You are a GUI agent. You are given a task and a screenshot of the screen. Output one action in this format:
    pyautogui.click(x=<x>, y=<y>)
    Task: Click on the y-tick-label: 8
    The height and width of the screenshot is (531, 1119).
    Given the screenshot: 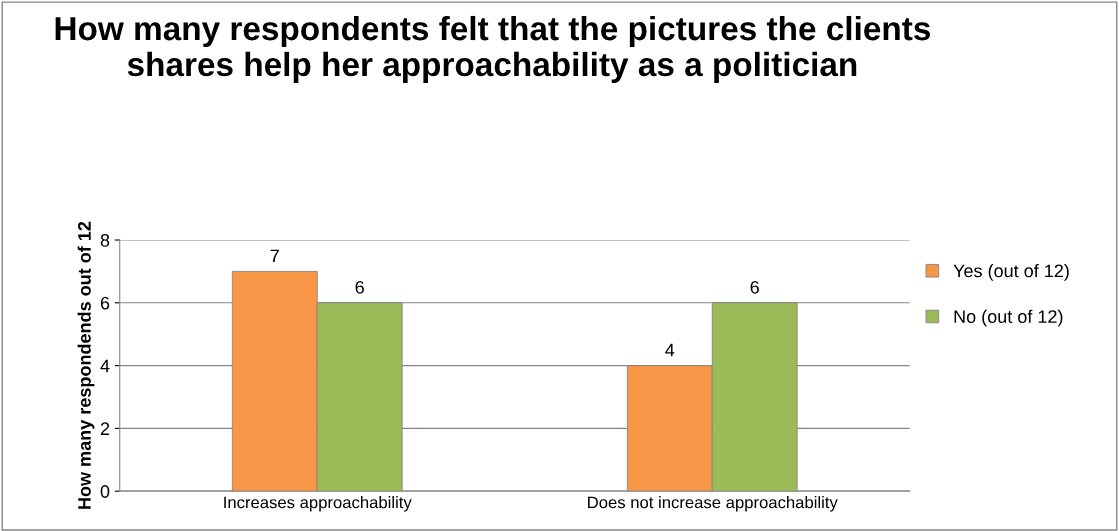 What is the action you would take?
    pyautogui.click(x=105, y=240)
    